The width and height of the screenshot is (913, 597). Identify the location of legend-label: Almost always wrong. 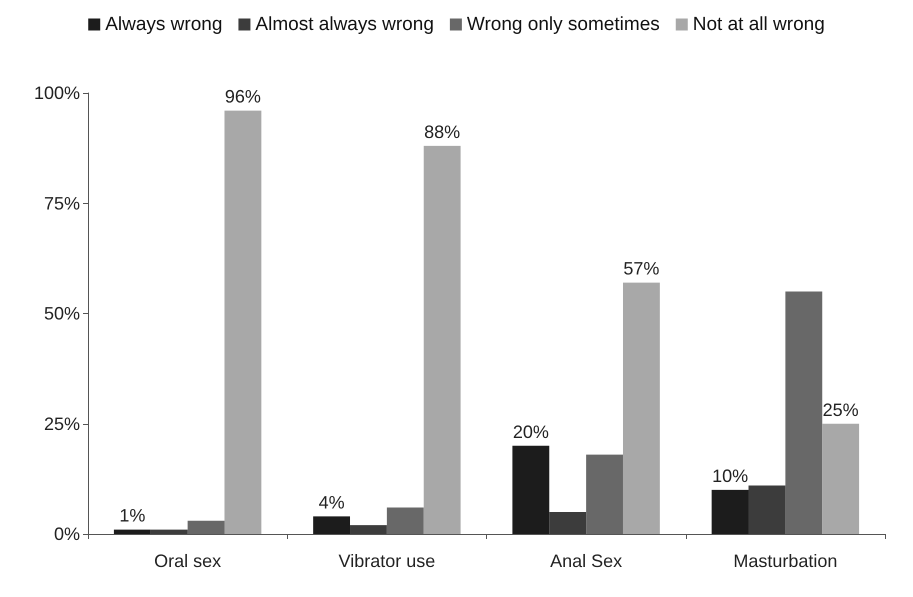
(344, 24).